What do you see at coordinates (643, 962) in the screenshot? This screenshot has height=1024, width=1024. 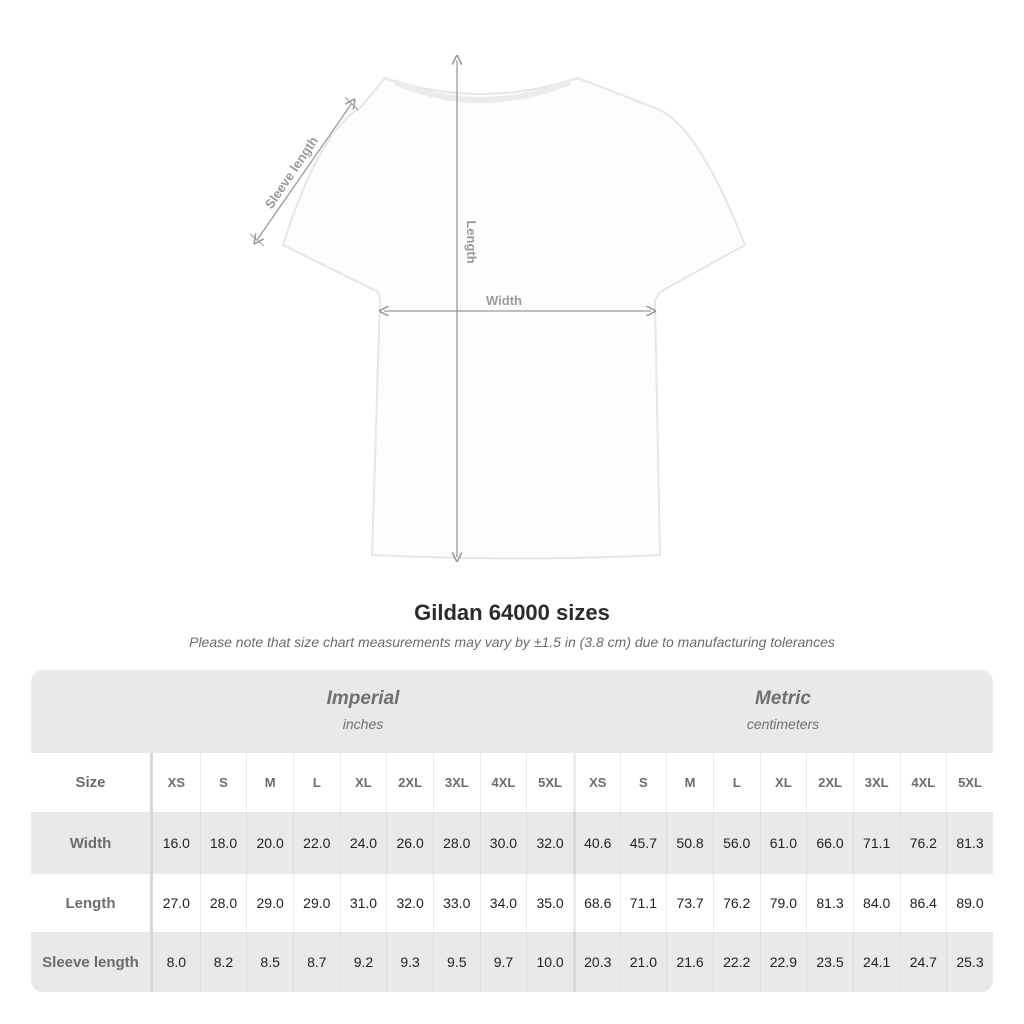 I see `table-cell: 21.0` at bounding box center [643, 962].